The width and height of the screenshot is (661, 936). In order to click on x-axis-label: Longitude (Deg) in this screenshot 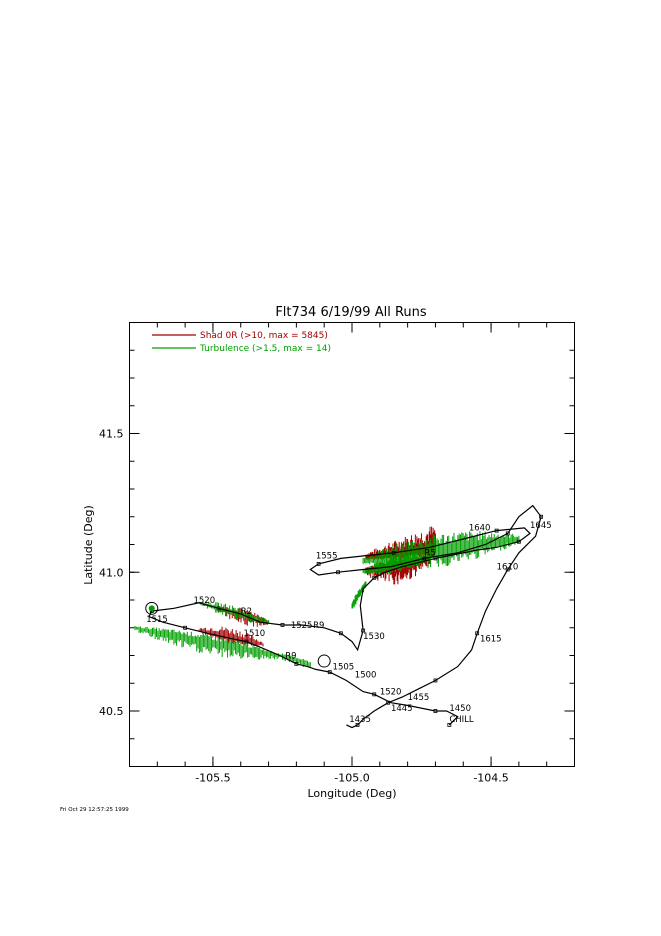, I will do `click(351, 793)`.